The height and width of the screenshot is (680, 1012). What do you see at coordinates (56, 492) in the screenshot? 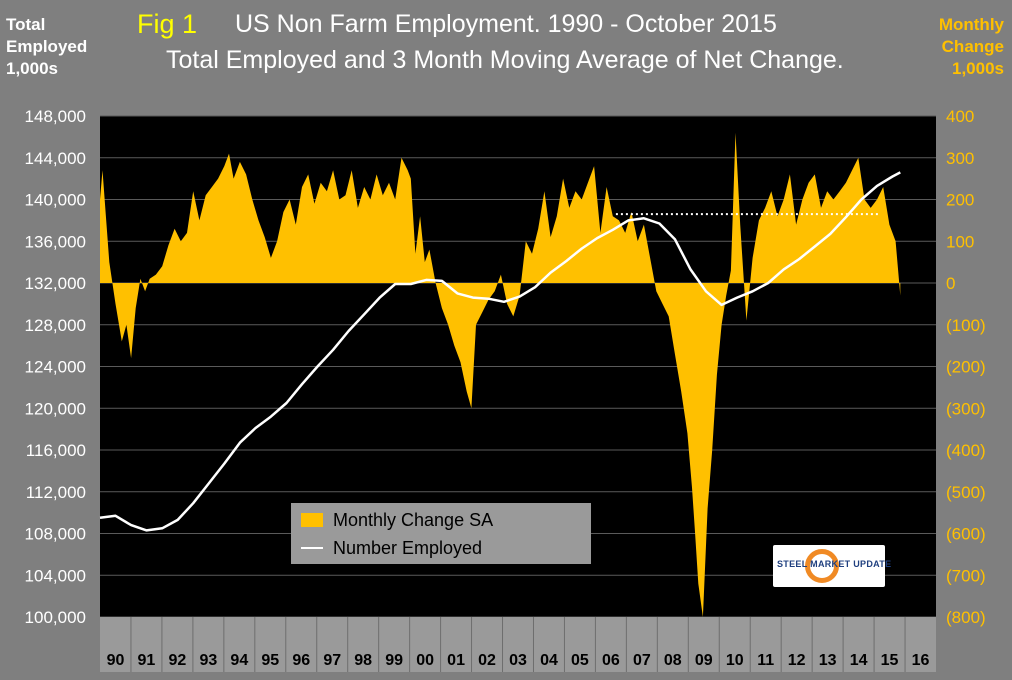
I see `left-tick-label: 112,000` at bounding box center [56, 492].